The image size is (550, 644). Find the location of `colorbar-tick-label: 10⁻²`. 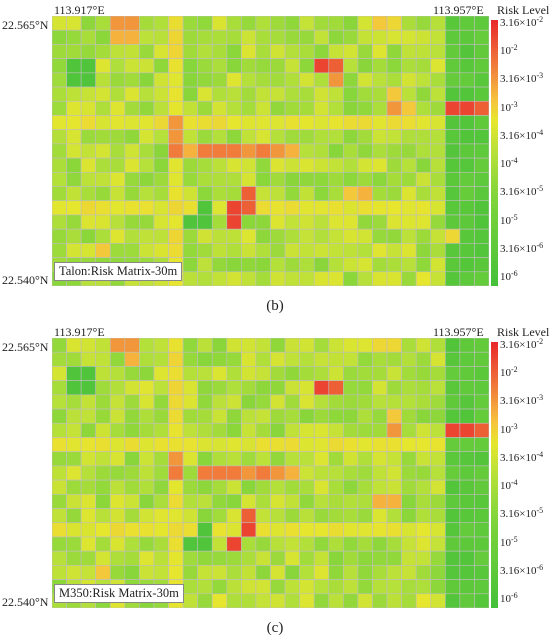

colorbar-tick-label: 10⁻² is located at coordinates (509, 50).